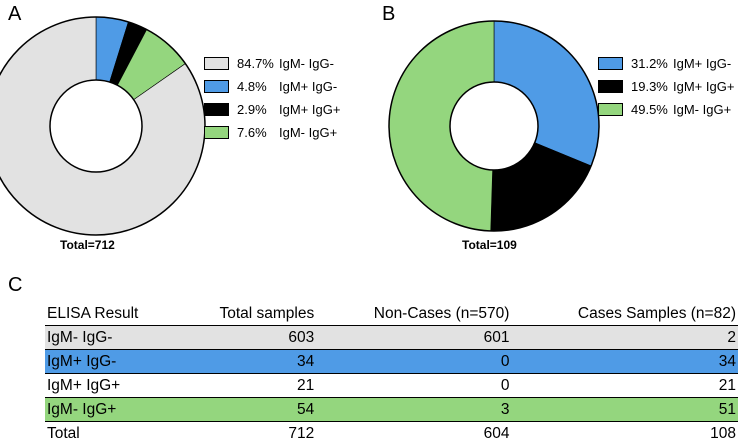  Describe the element at coordinates (702, 63) in the screenshot. I see `legend-b-label: IgM+ IgG-` at that location.